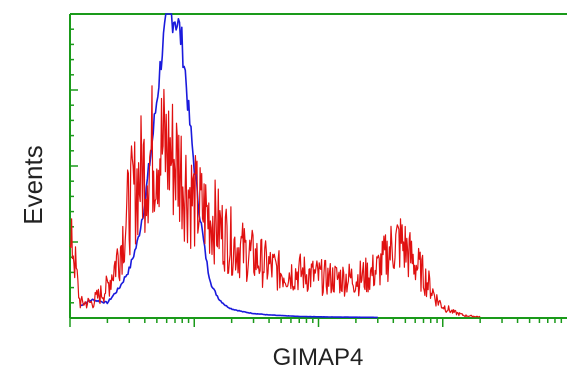 The image size is (567, 375). What do you see at coordinates (74, 166) in the screenshot?
I see `y-axis-ticks` at bounding box center [74, 166].